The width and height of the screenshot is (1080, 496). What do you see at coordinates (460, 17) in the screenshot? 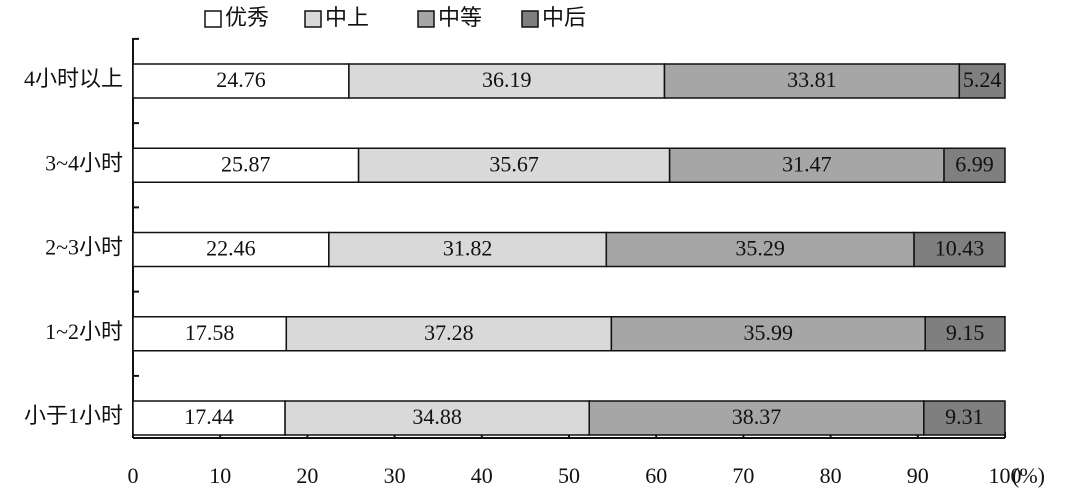
I see `legend-label: 中等` at bounding box center [460, 17].